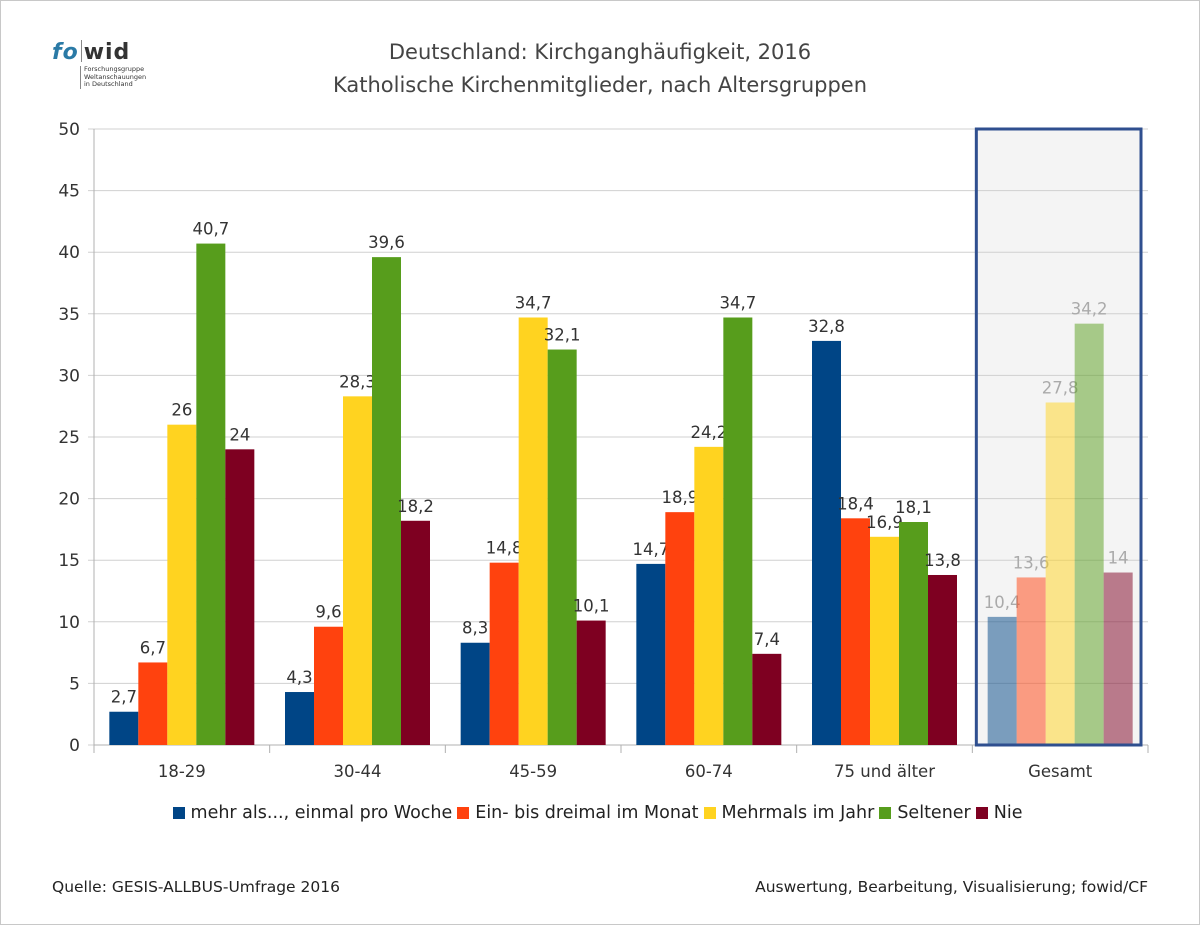  Describe the element at coordinates (798, 813) in the screenshot. I see `legend-label: Mehrmals im Jahr` at that location.